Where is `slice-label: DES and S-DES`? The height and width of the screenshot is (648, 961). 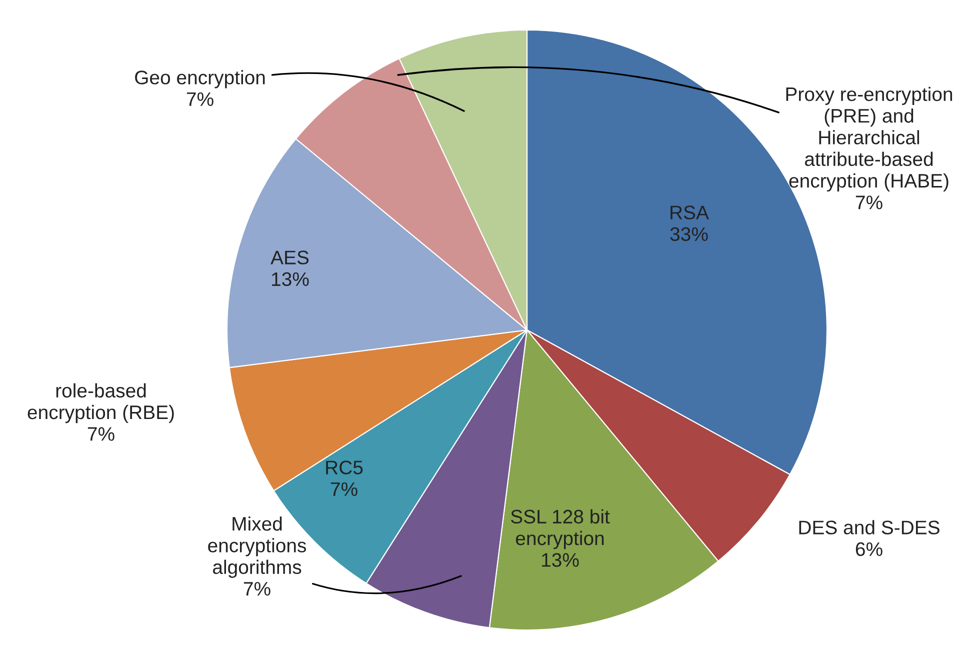
slice-label: DES and S-DES is located at coordinates (869, 527).